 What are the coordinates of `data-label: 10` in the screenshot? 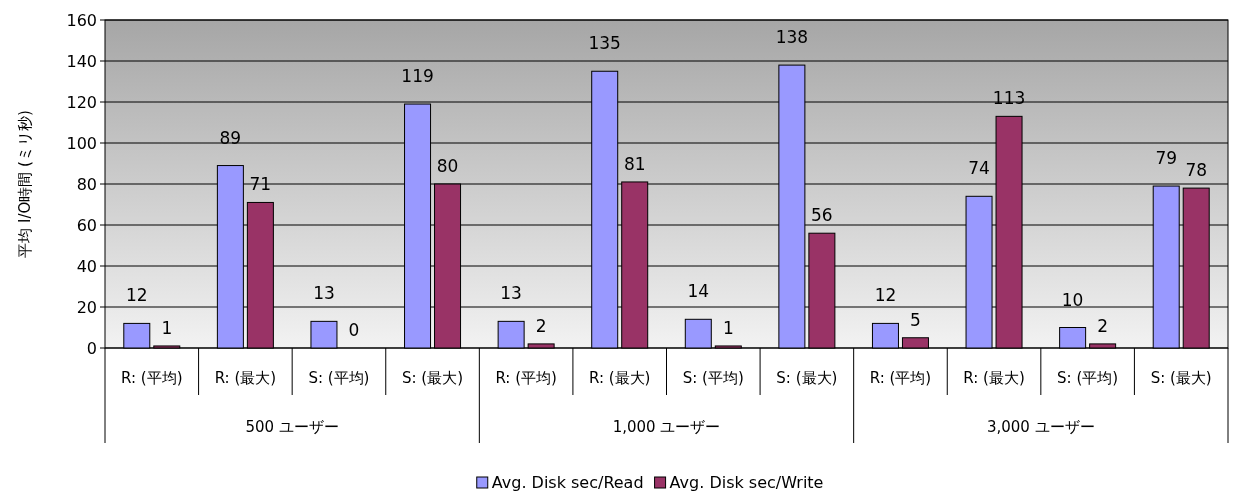 It's located at (1072, 299).